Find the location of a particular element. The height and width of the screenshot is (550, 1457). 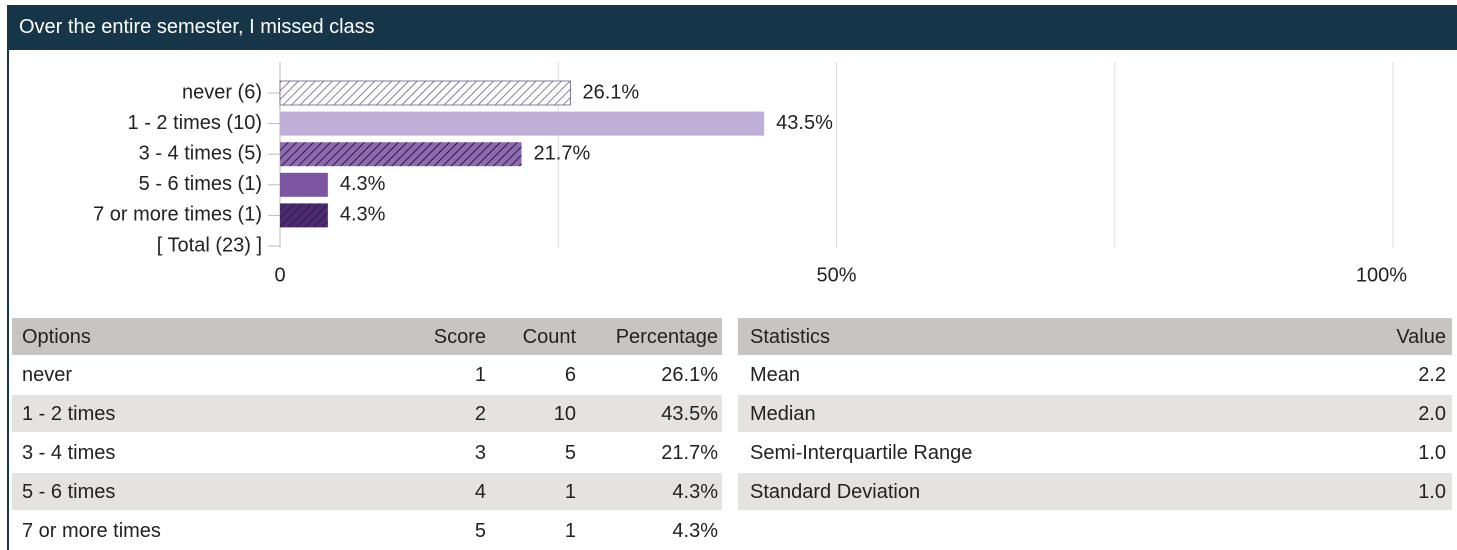

x-tick-label: 50% is located at coordinates (836, 275).